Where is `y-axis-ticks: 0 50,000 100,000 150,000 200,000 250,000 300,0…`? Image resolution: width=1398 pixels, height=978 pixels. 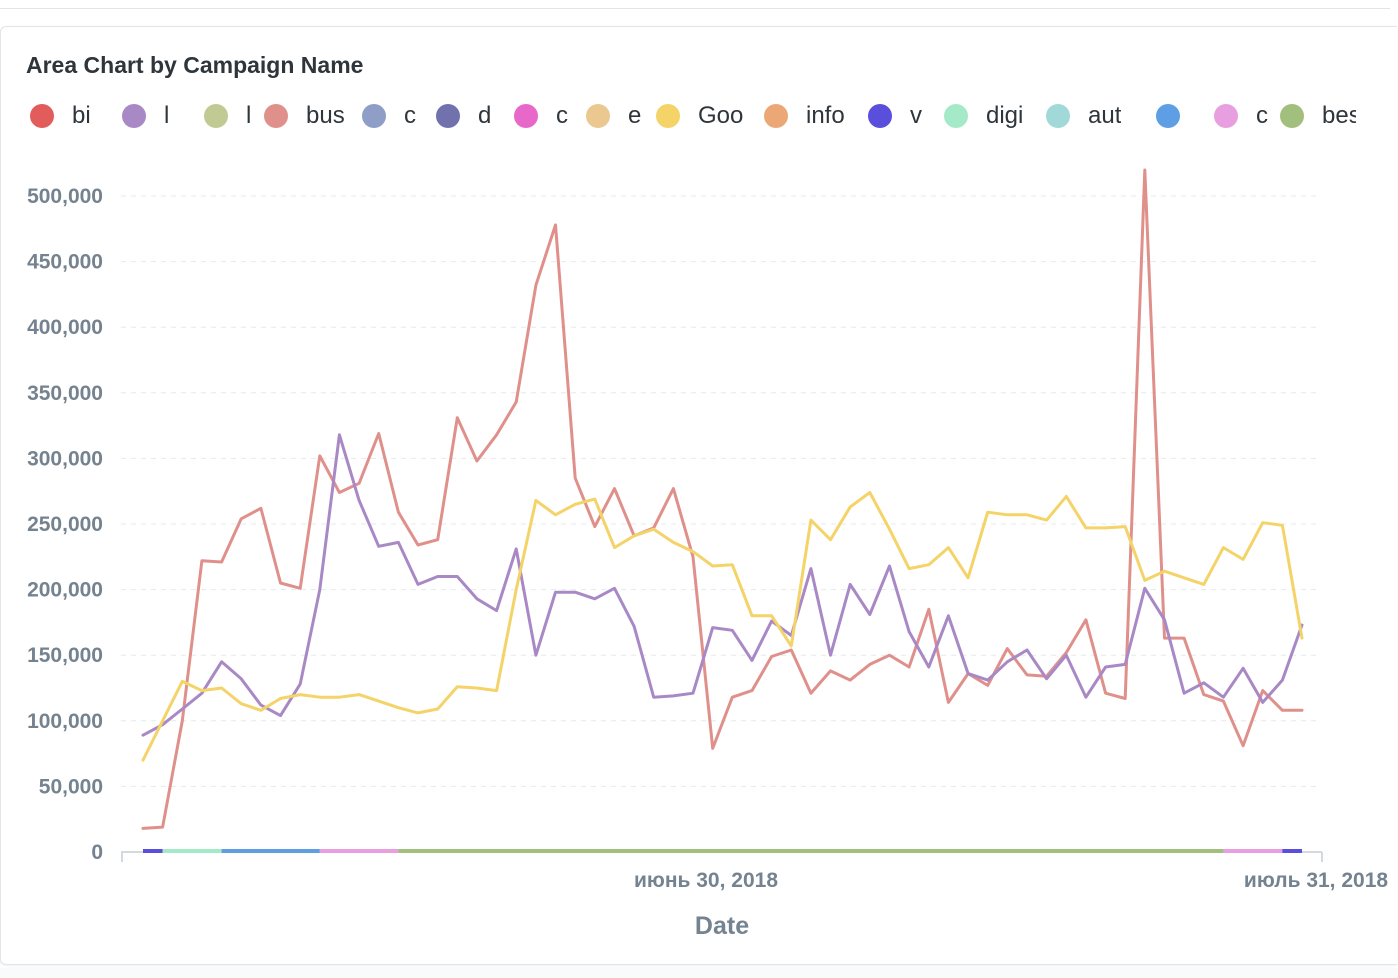
y-axis-ticks: 0 50,000 100,000 150,000 200,000 250,000 300,0… is located at coordinates (65, 524).